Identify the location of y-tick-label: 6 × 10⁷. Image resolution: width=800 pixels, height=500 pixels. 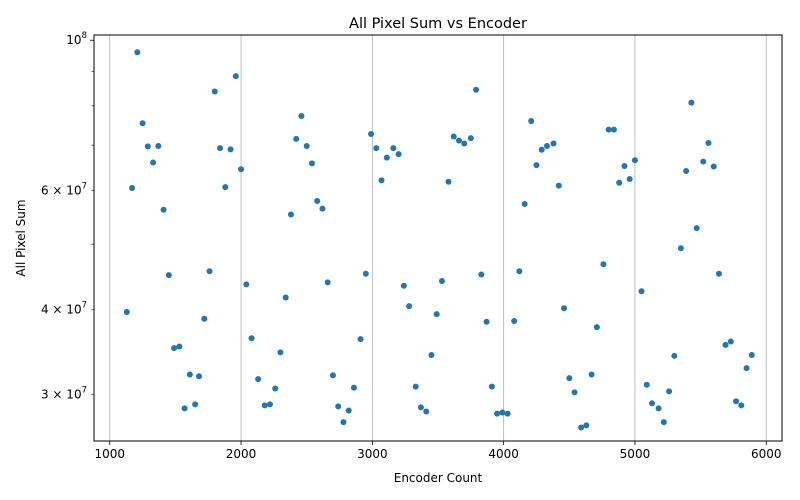
(64, 189).